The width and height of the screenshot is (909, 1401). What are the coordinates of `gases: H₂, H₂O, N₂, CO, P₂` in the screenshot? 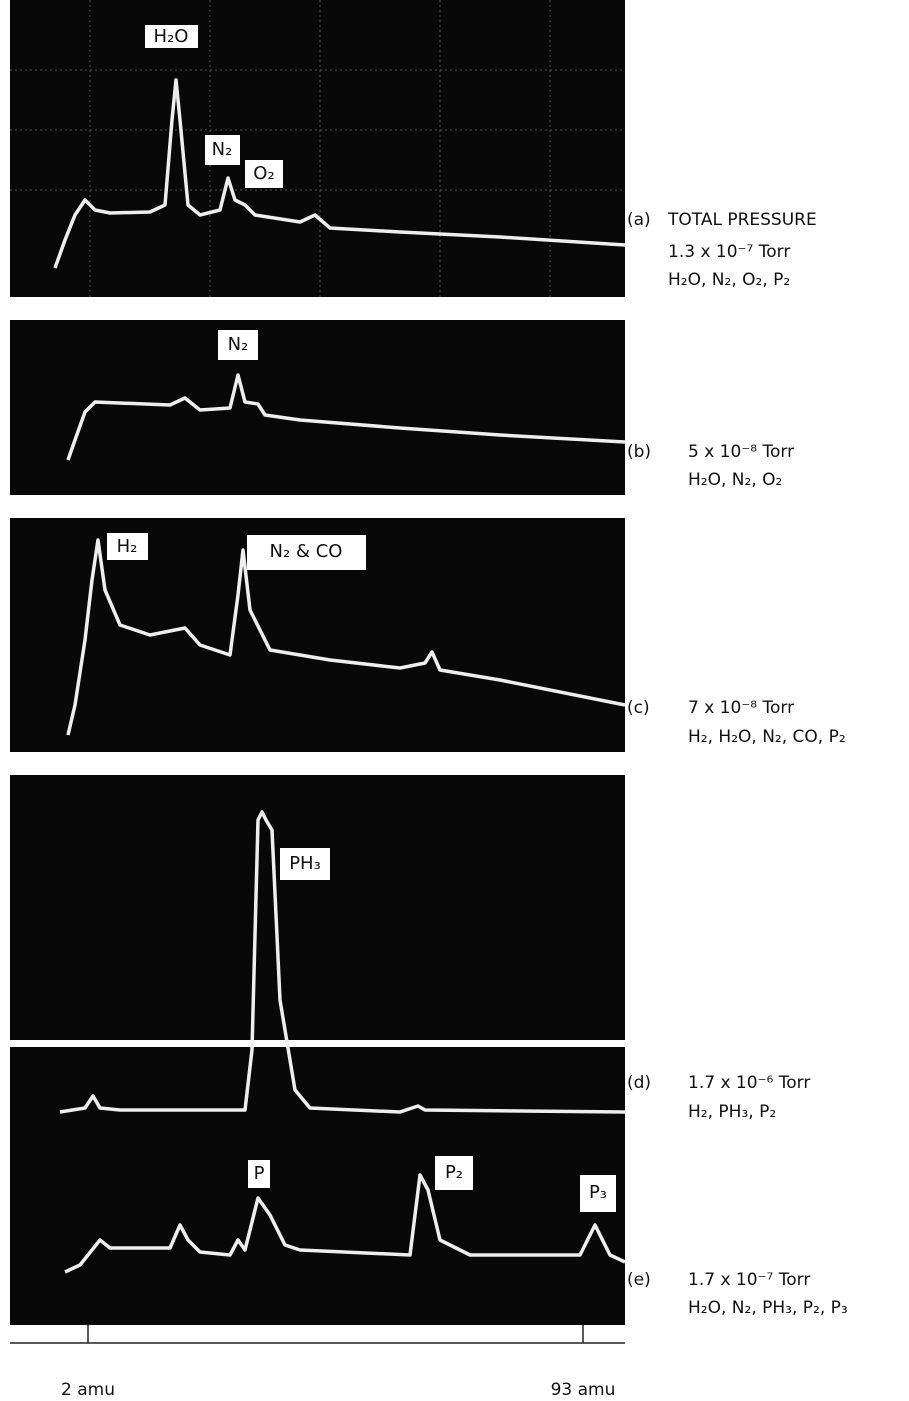 It's located at (767, 737).